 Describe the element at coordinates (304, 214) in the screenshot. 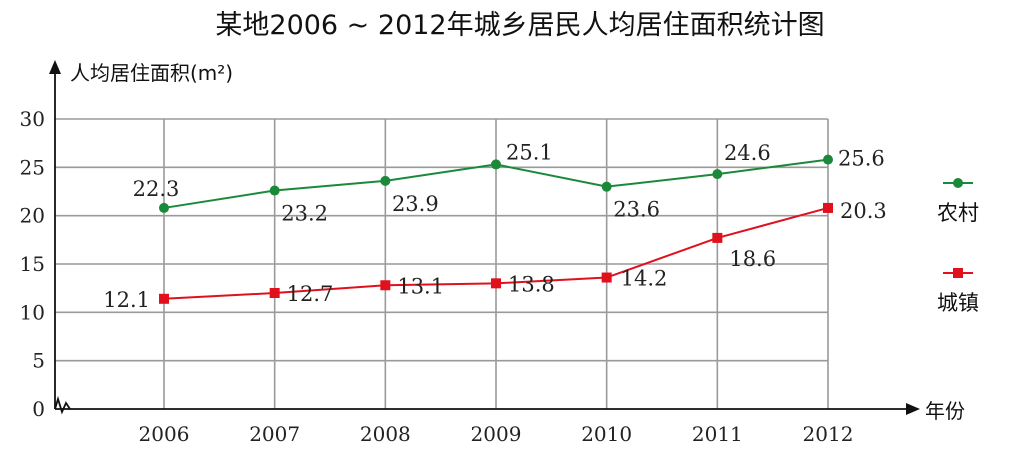

I see `data-label: 23.2` at that location.